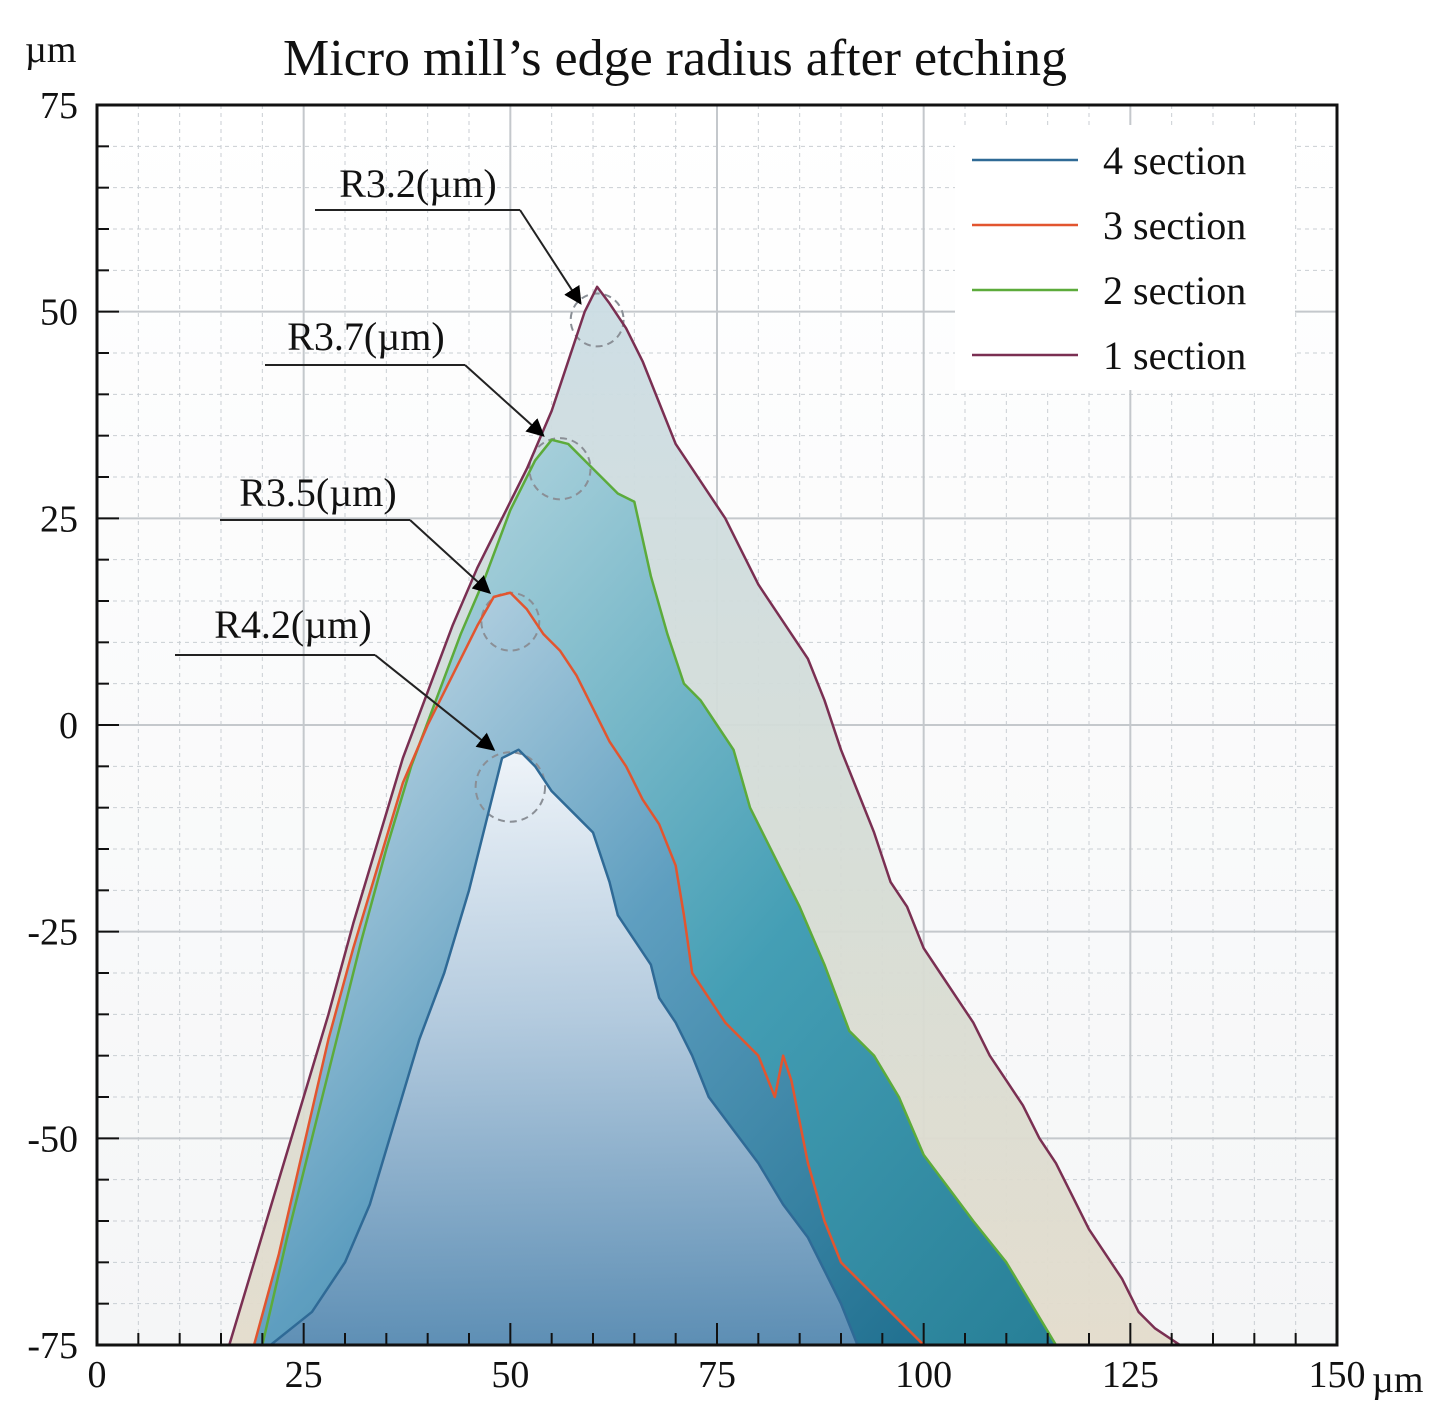  I want to click on y-tick-label: 75, so click(59, 106).